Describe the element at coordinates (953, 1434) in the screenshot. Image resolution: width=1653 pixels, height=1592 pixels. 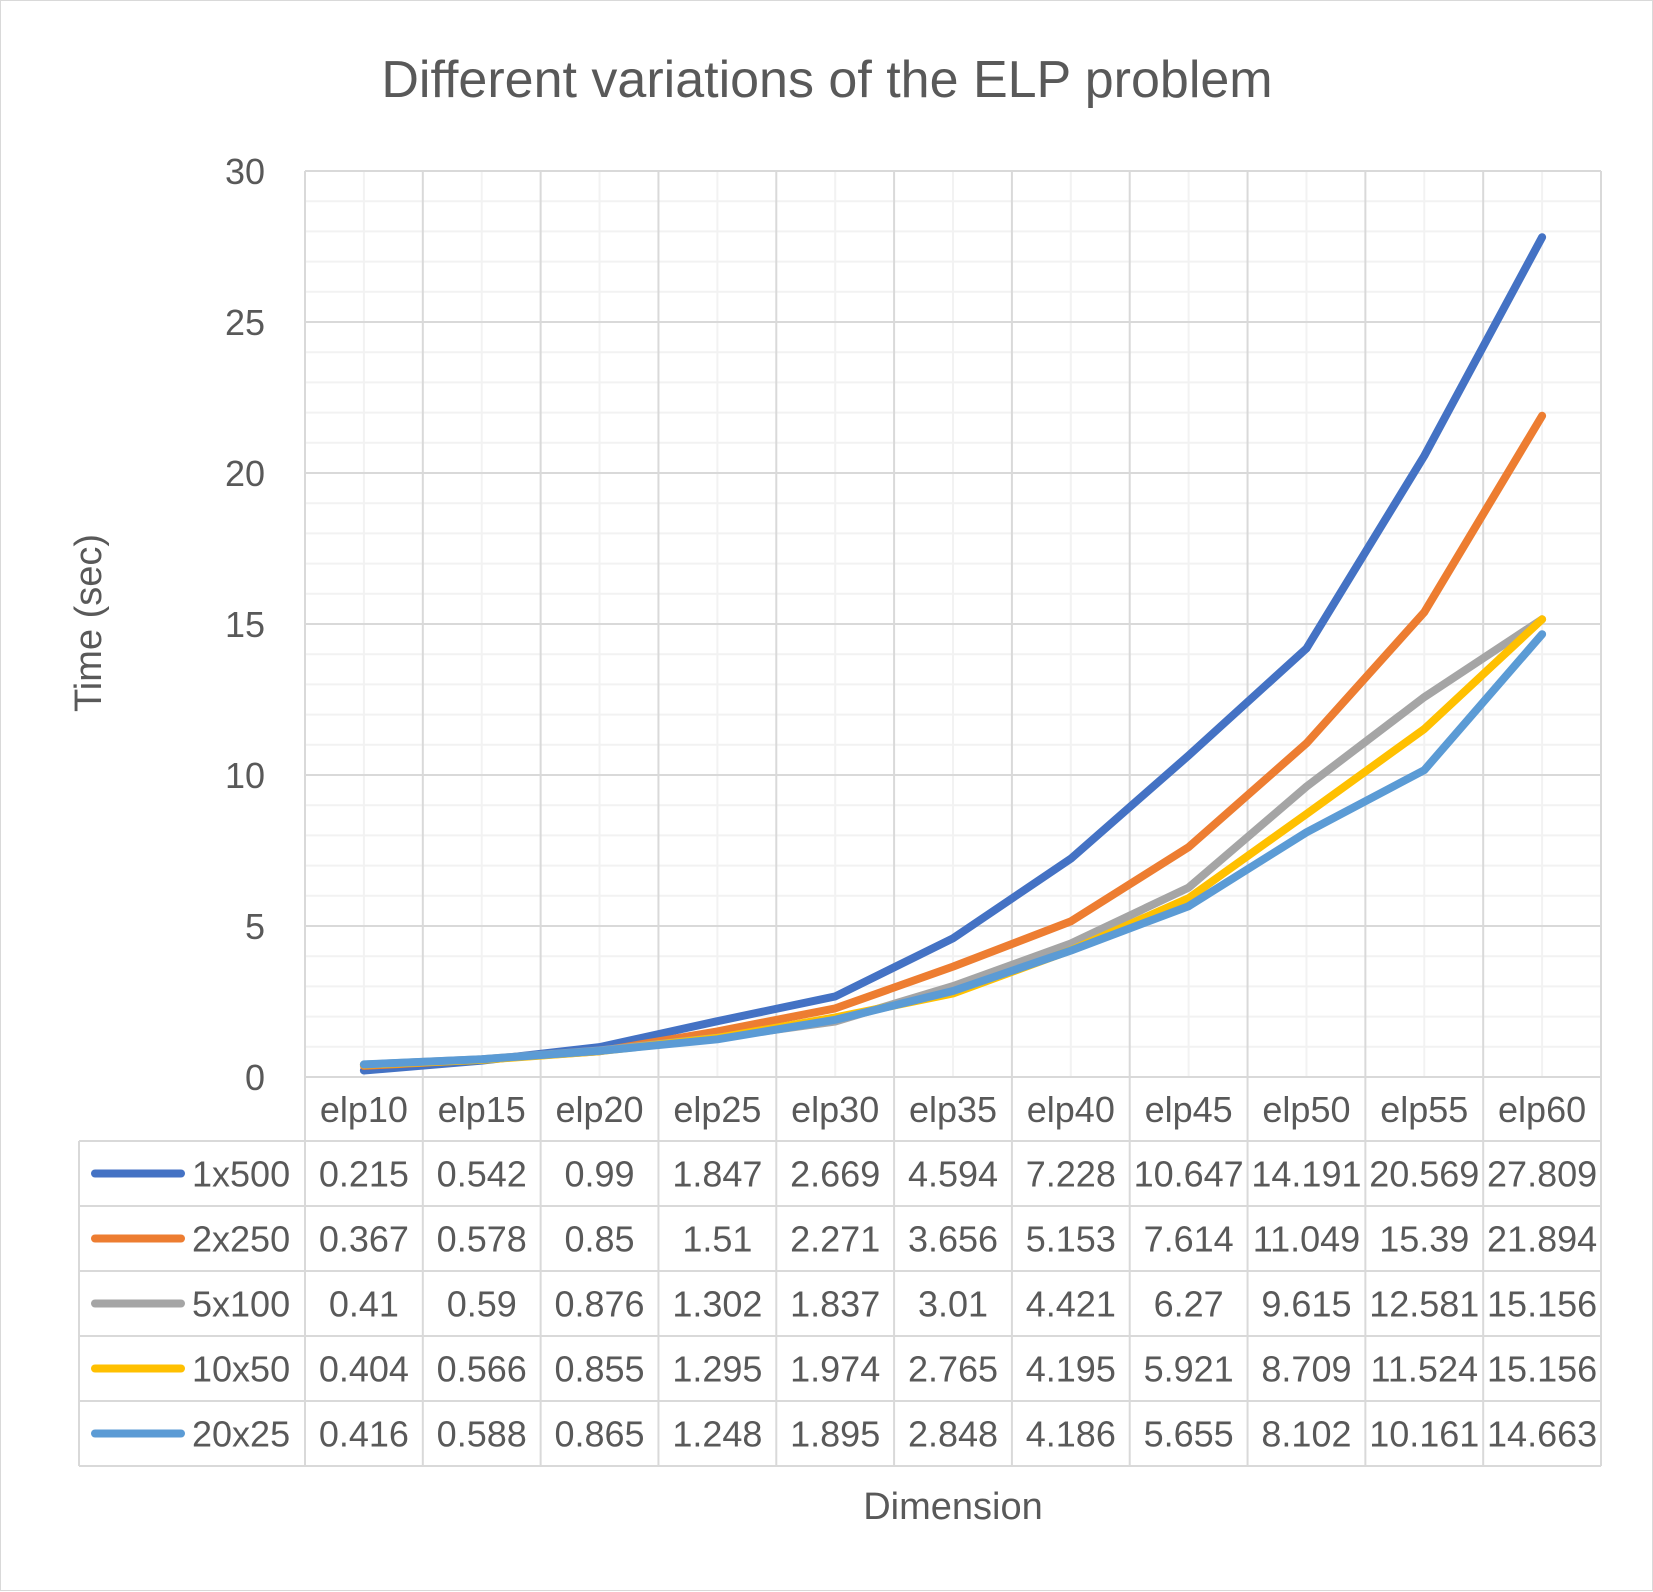
I see `data-label: 2.848` at that location.